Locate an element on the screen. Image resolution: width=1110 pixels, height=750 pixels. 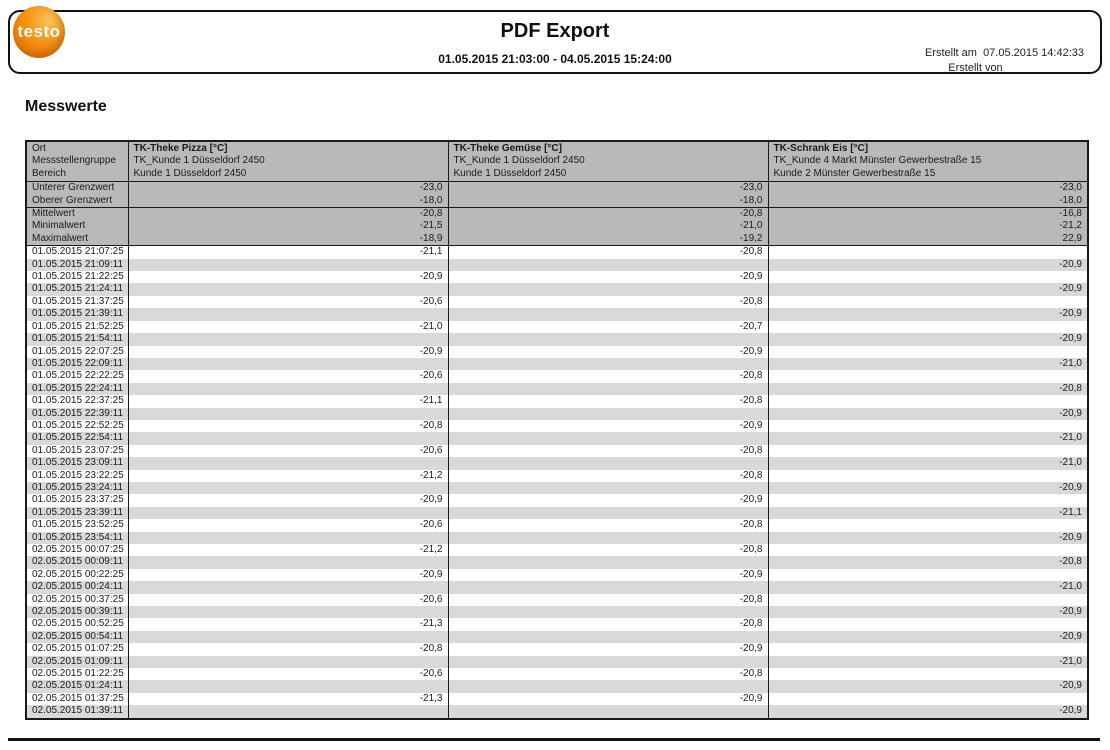
measurement-row: 02.05.2015 00:09:11 -20,8 is located at coordinates (557, 562).